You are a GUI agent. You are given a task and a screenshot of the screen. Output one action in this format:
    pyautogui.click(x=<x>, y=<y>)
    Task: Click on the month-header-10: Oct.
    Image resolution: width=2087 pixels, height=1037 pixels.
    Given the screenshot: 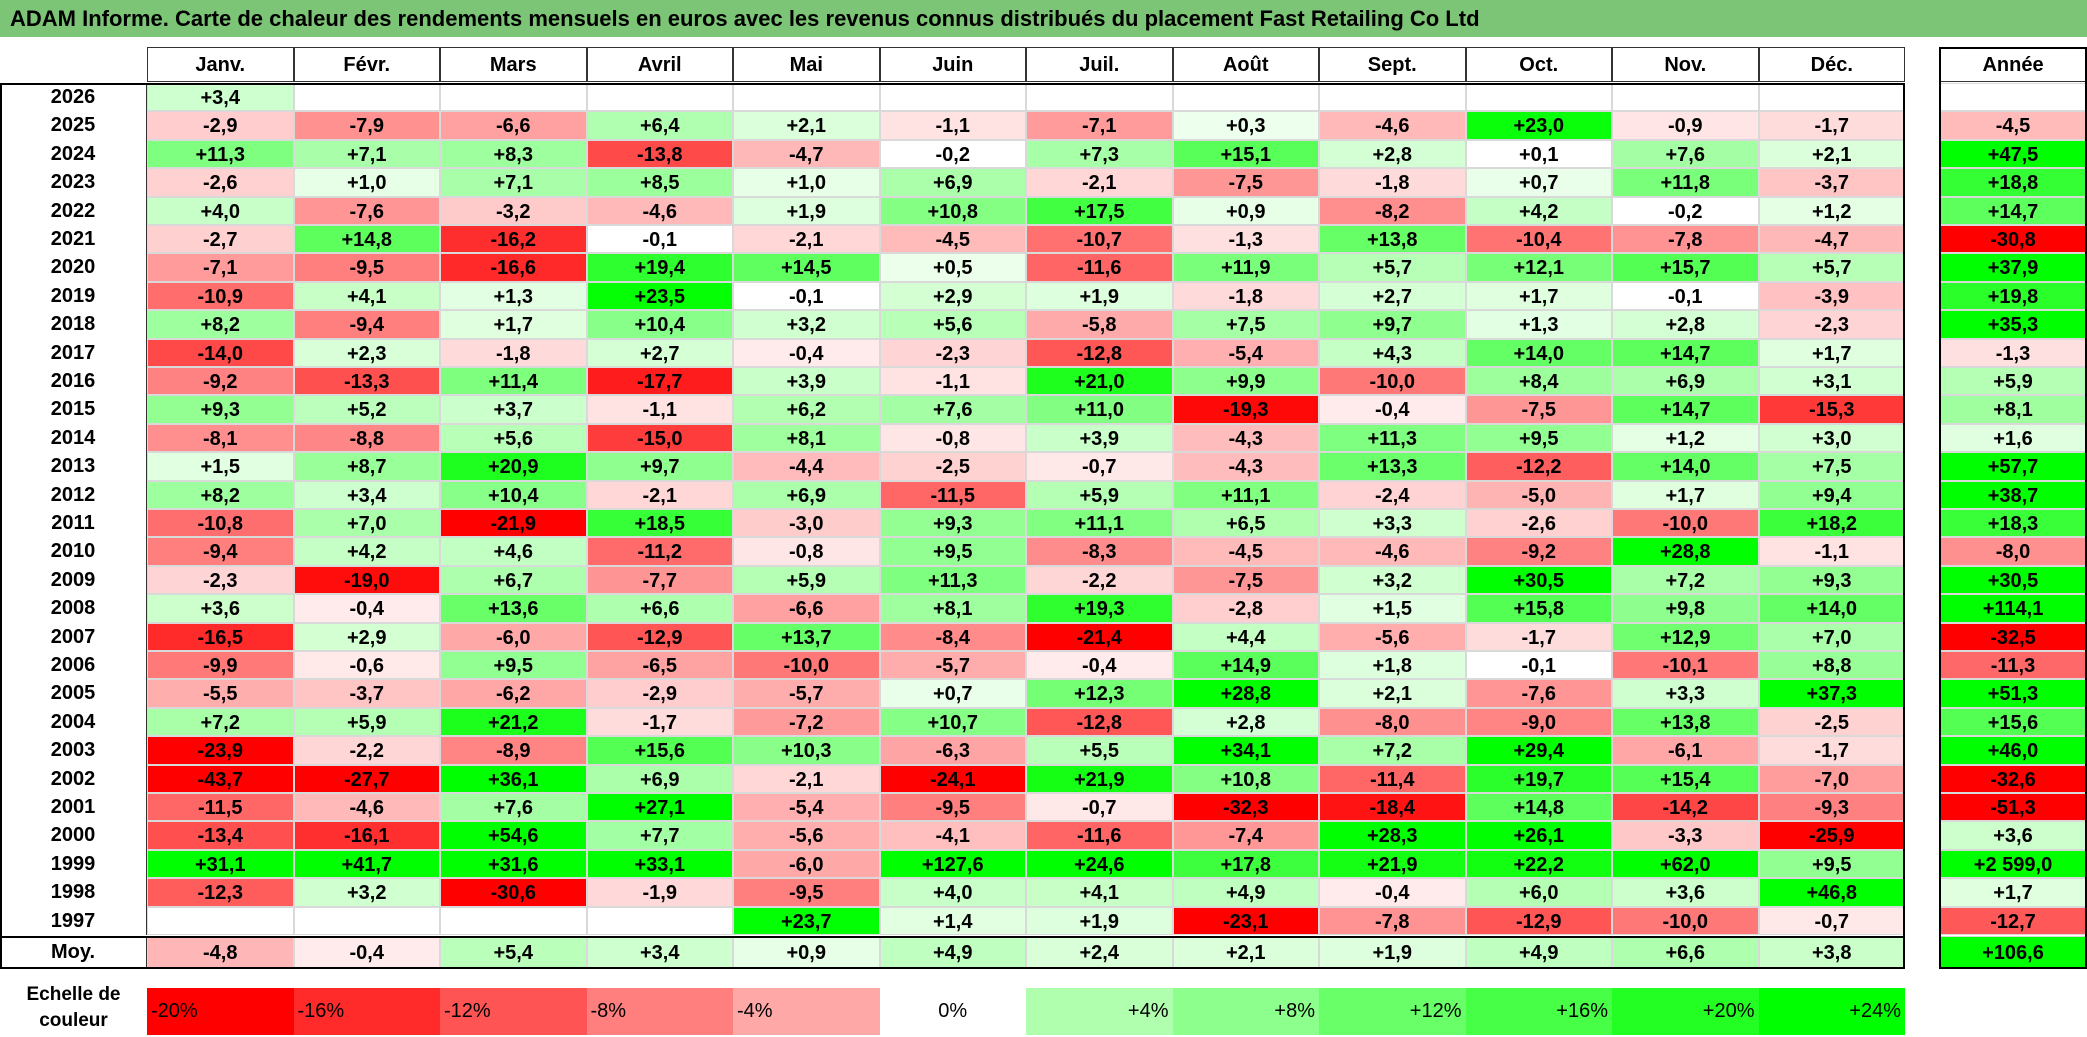 What is the action you would take?
    pyautogui.click(x=1538, y=64)
    